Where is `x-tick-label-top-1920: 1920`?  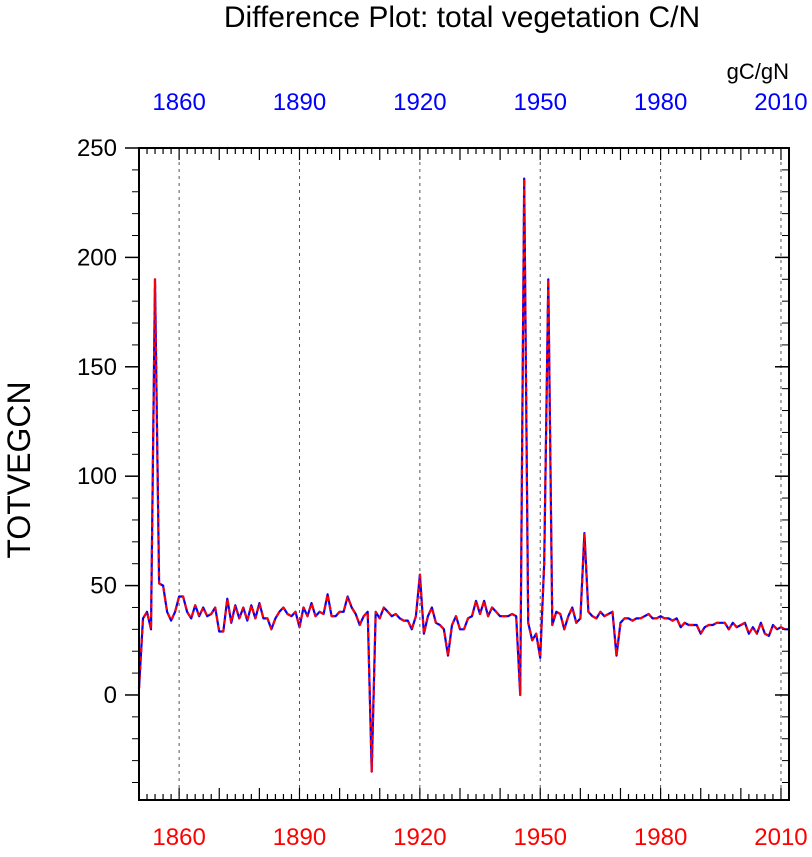
x-tick-label-top-1920: 1920 is located at coordinates (419, 102).